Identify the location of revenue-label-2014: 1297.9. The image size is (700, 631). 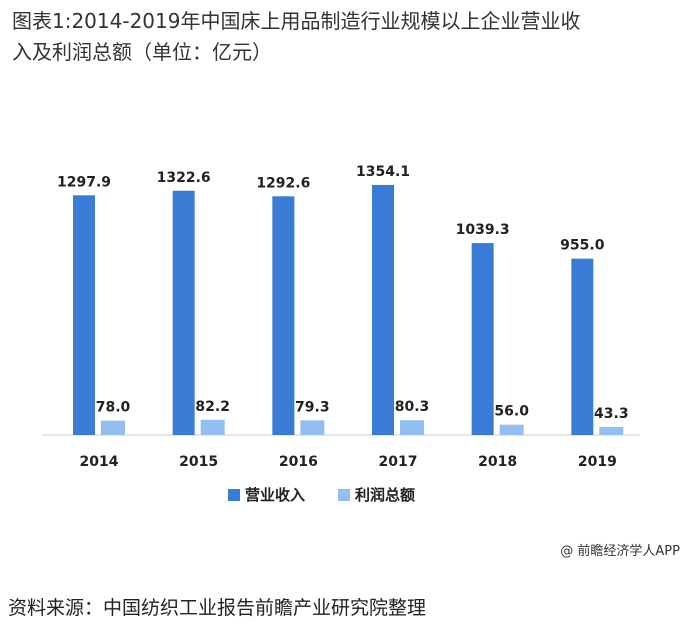
(84, 182).